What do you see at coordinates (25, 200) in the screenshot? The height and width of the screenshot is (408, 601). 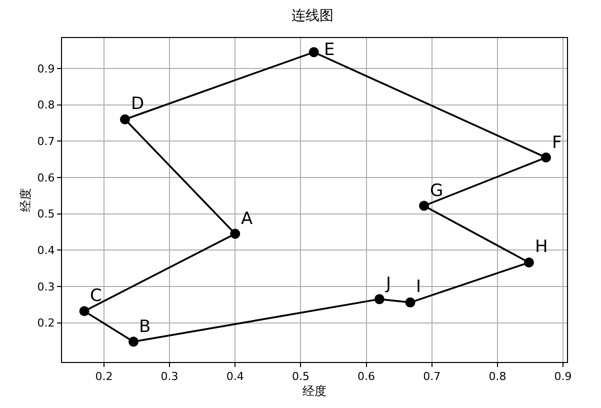 I see `y-axis-title: 经度` at bounding box center [25, 200].